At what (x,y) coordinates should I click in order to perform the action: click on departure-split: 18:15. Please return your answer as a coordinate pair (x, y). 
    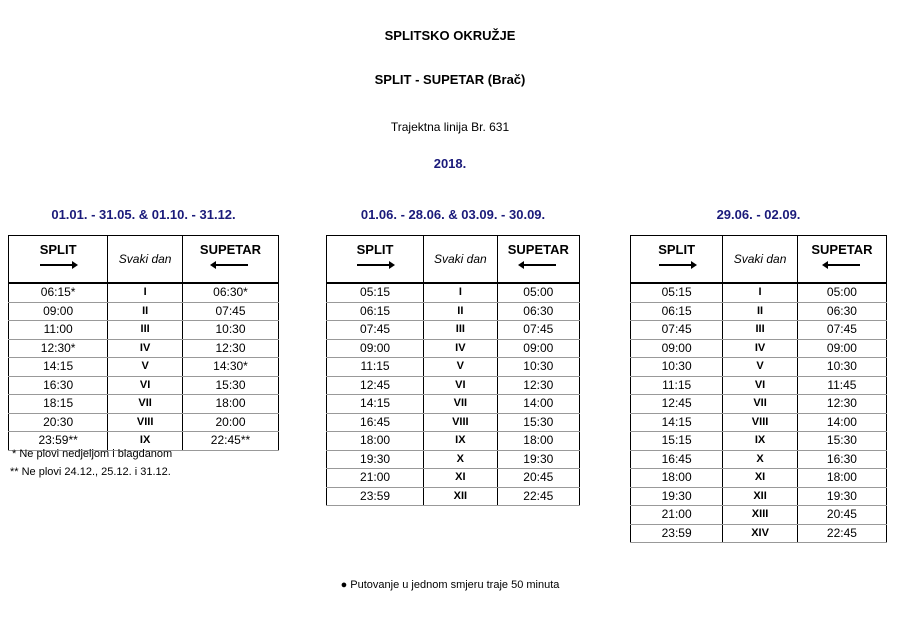
    Looking at the image, I should click on (58, 404).